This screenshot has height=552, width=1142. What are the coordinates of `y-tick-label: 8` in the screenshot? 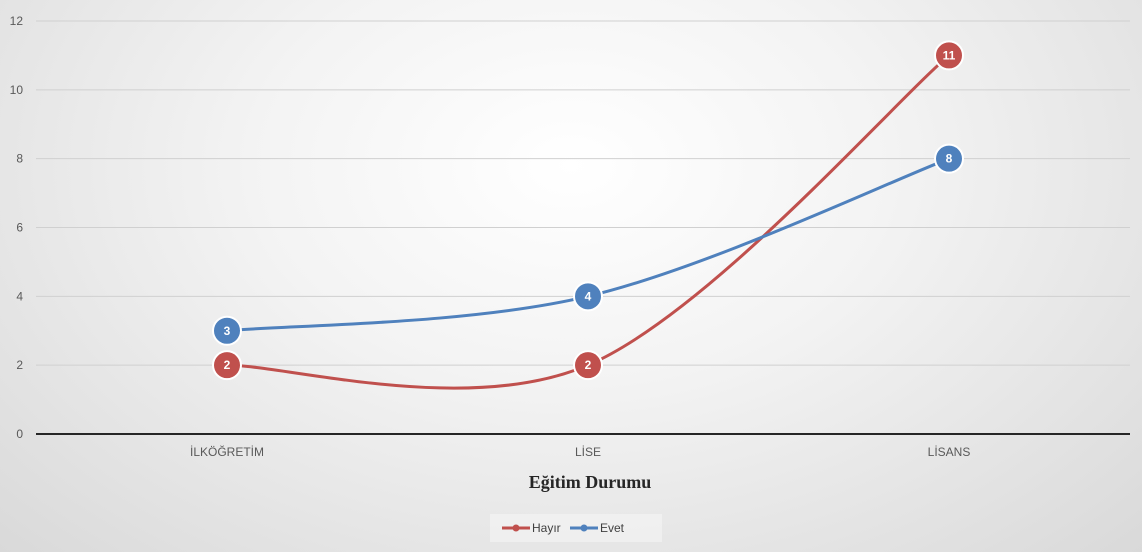 It's located at (19, 159).